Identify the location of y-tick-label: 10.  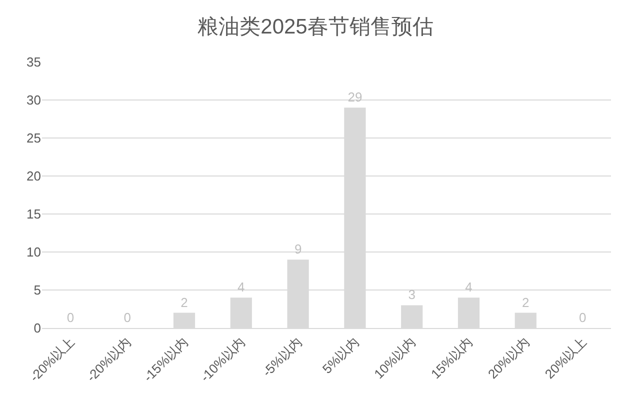
(33, 252).